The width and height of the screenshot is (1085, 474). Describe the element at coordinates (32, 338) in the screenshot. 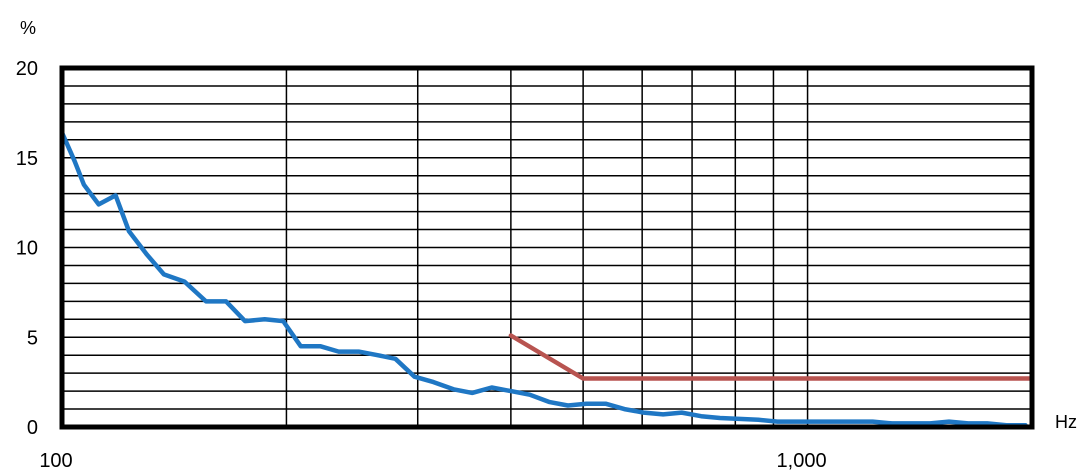

I see `y-tick-label: 5` at that location.